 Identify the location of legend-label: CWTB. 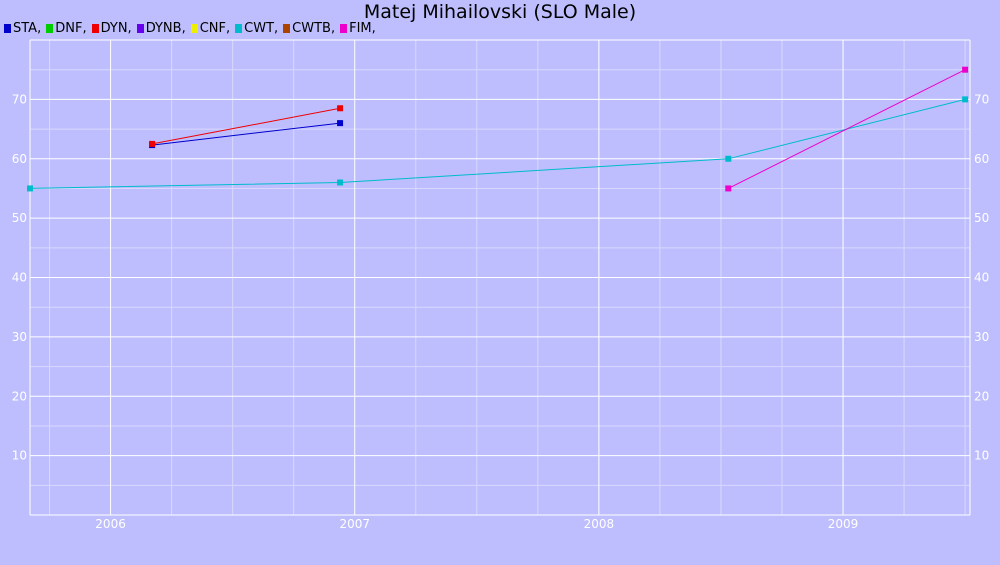
(311, 28).